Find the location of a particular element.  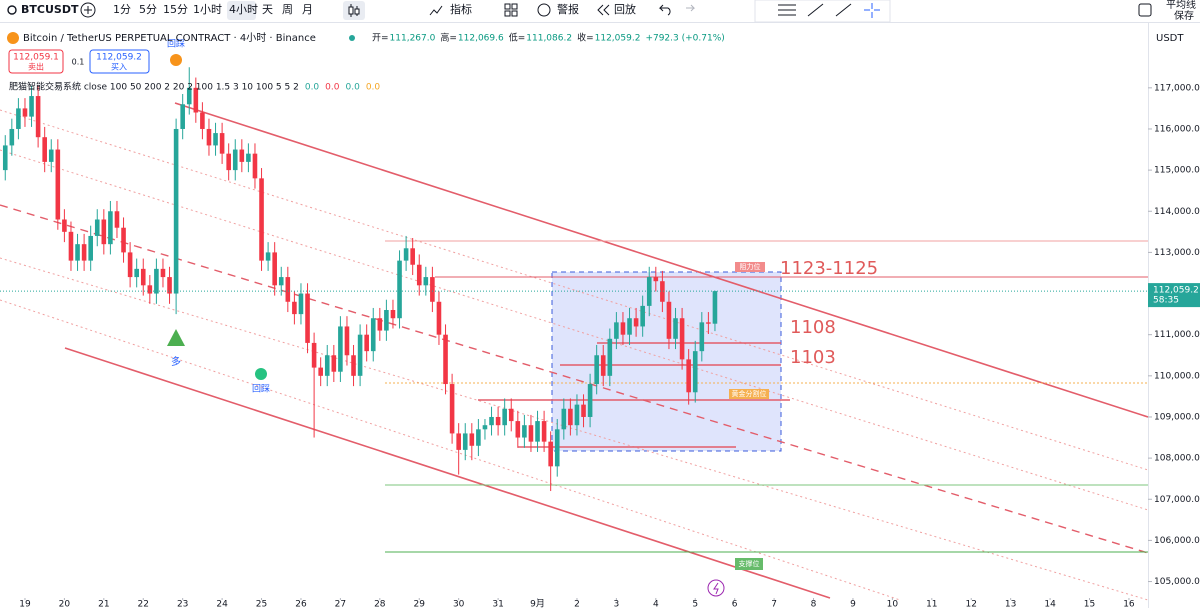

alerts-button: 警报 is located at coordinates (568, 9).